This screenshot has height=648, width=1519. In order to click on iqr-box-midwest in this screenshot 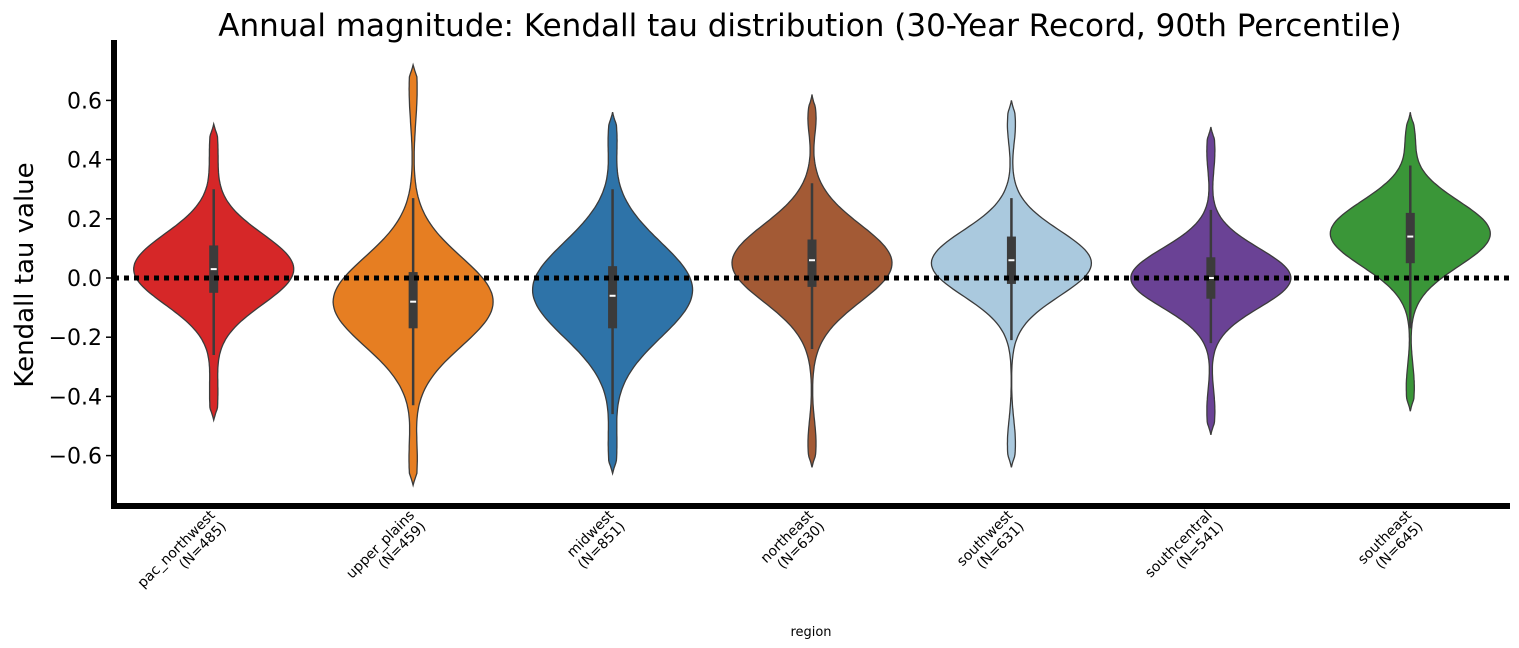, I will do `click(613, 297)`.